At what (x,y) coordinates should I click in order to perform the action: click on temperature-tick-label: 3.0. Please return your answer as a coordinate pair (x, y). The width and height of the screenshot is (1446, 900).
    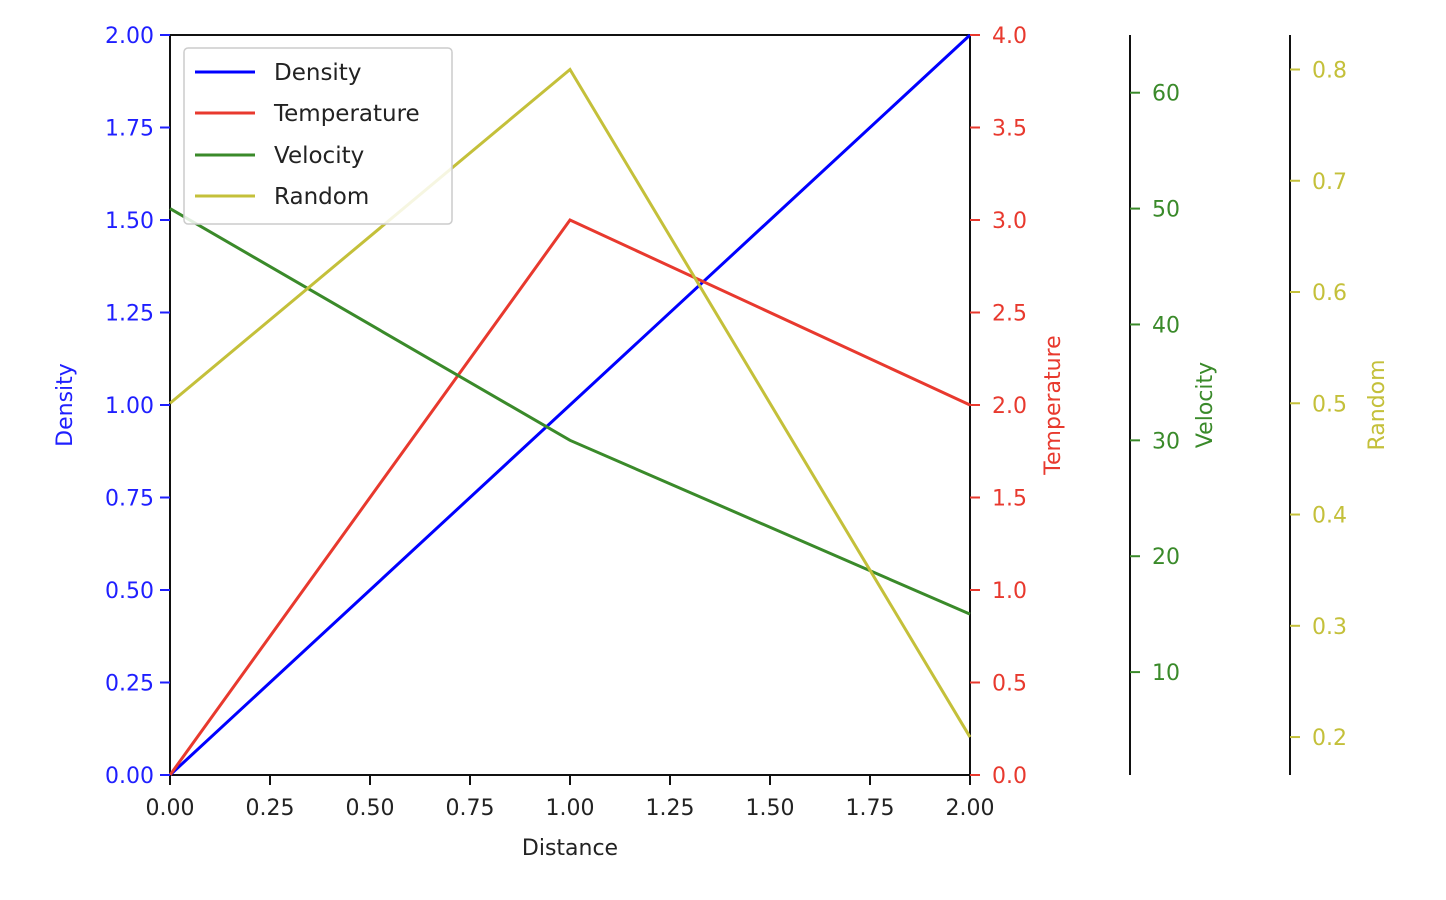
    Looking at the image, I should click on (1009, 221).